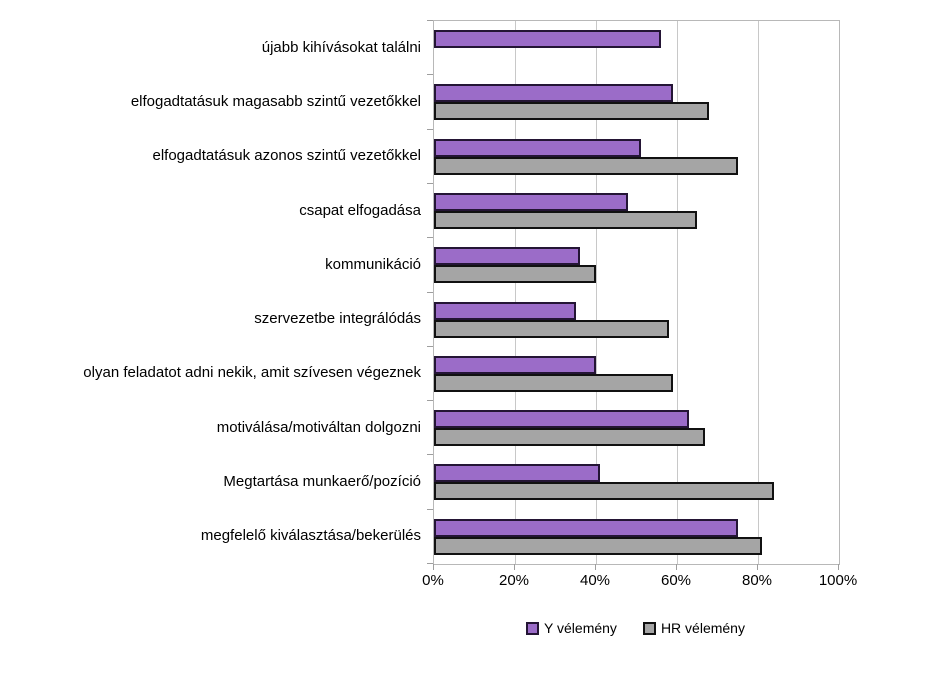 This screenshot has width=945, height=700. Describe the element at coordinates (702, 628) in the screenshot. I see `legend-label-hr-velemeny: HR vélemény` at that location.